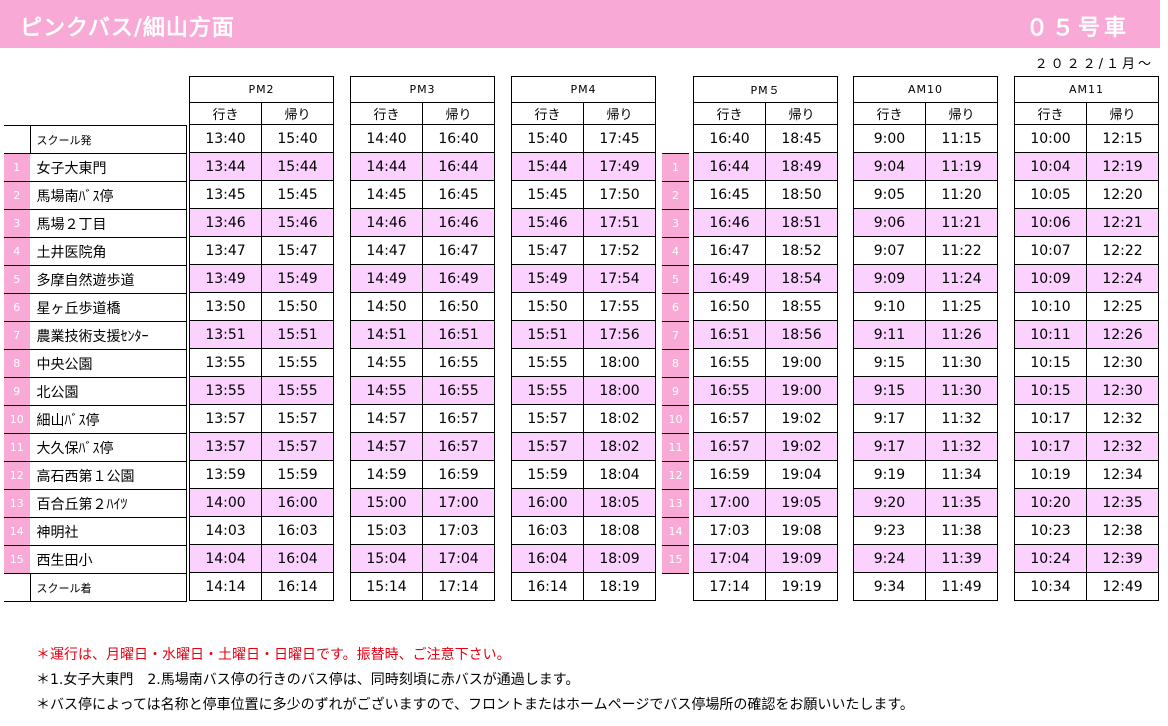 This screenshot has width=1168, height=726. Describe the element at coordinates (422, 89) in the screenshot. I see `slot-label: PM3` at that location.